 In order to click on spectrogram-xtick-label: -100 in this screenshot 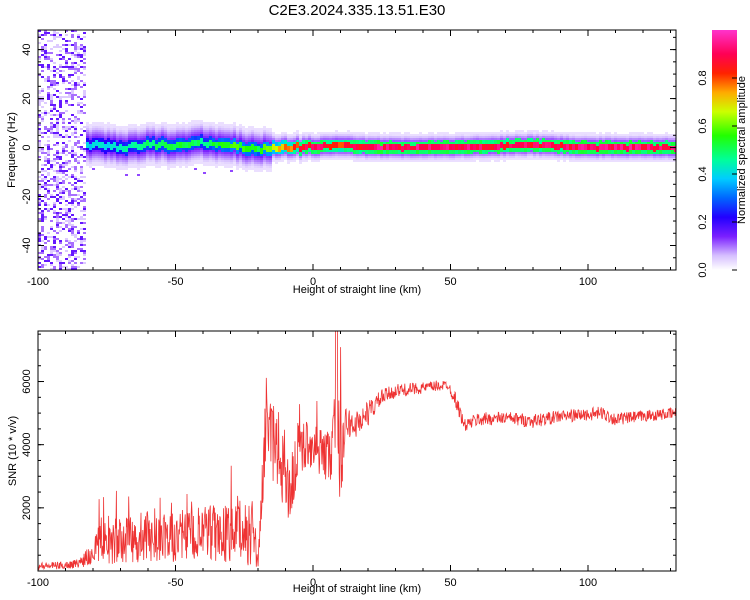, I will do `click(38, 282)`.